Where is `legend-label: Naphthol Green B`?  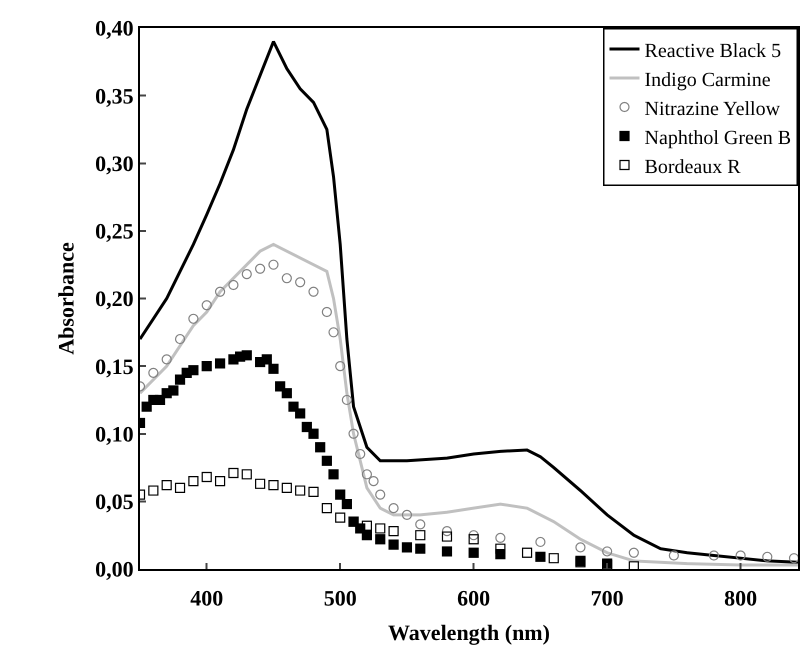 legend-label: Naphthol Green B is located at coordinates (718, 137).